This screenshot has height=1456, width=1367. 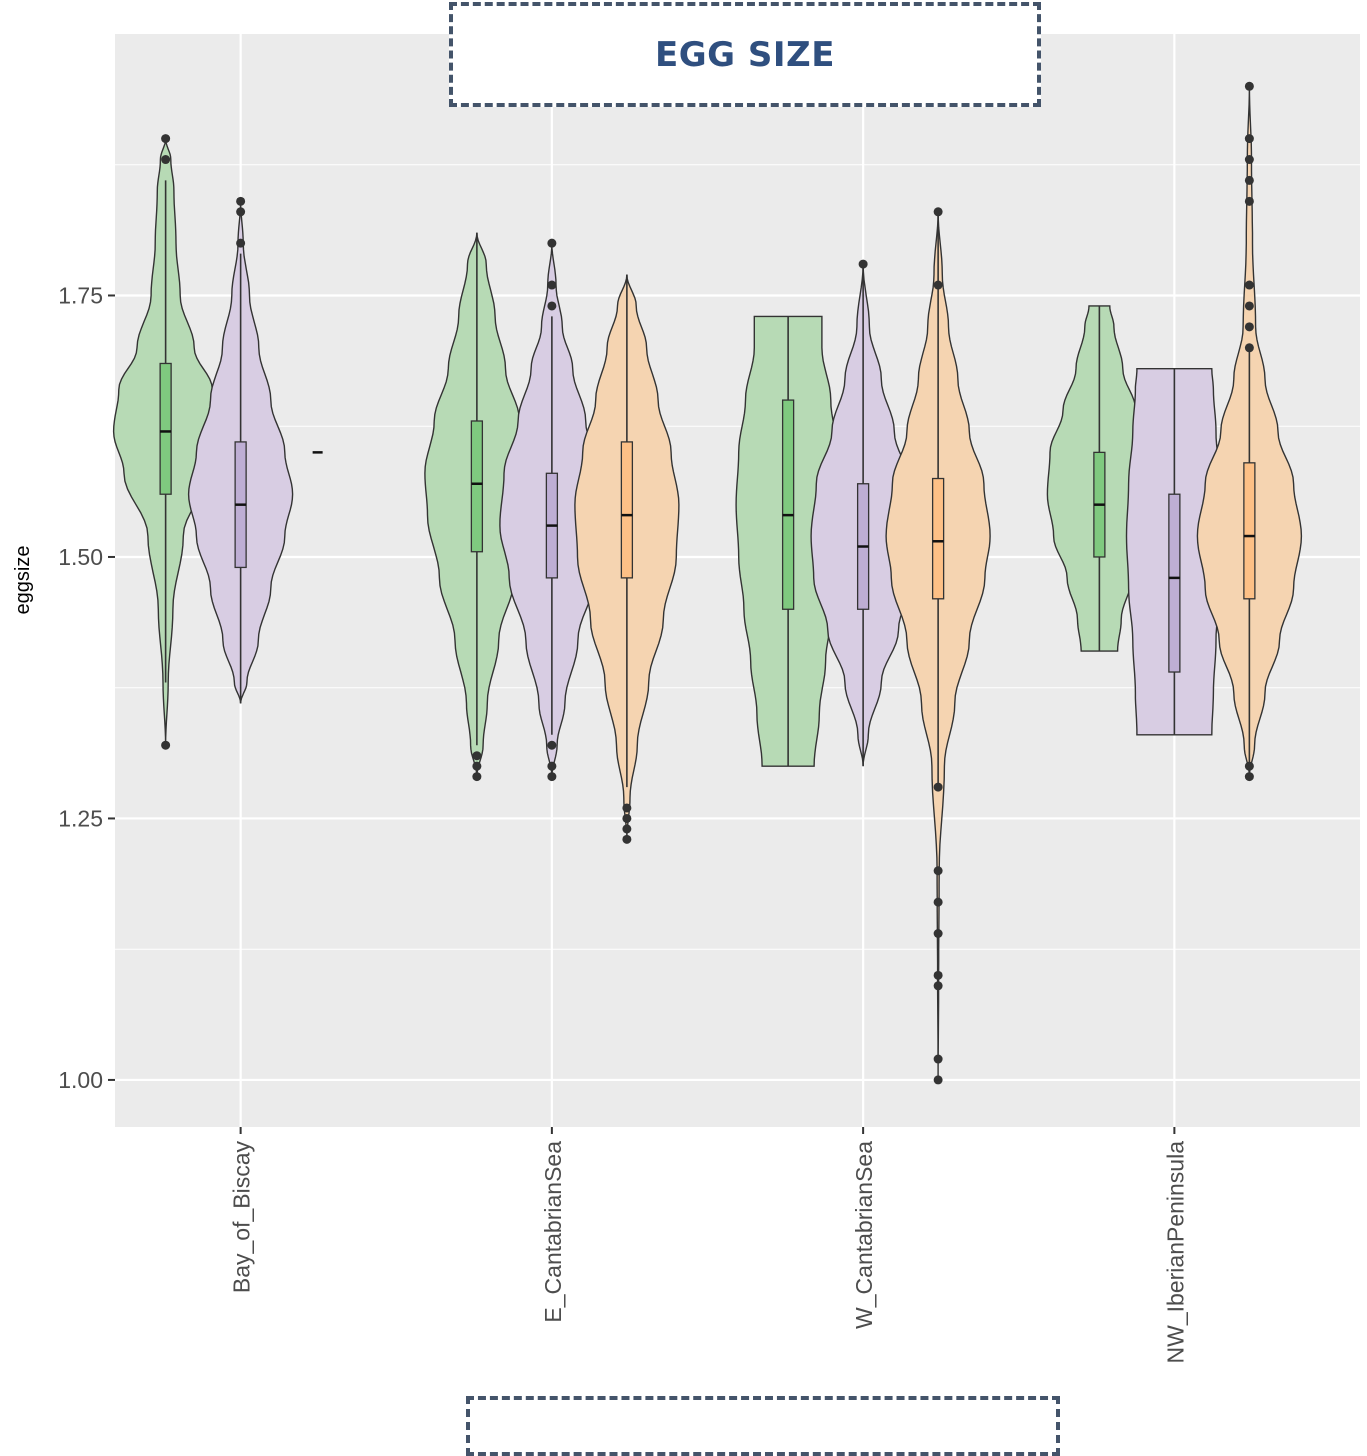 What do you see at coordinates (23, 580) in the screenshot?
I see `y-axis-label: eggsize` at bounding box center [23, 580].